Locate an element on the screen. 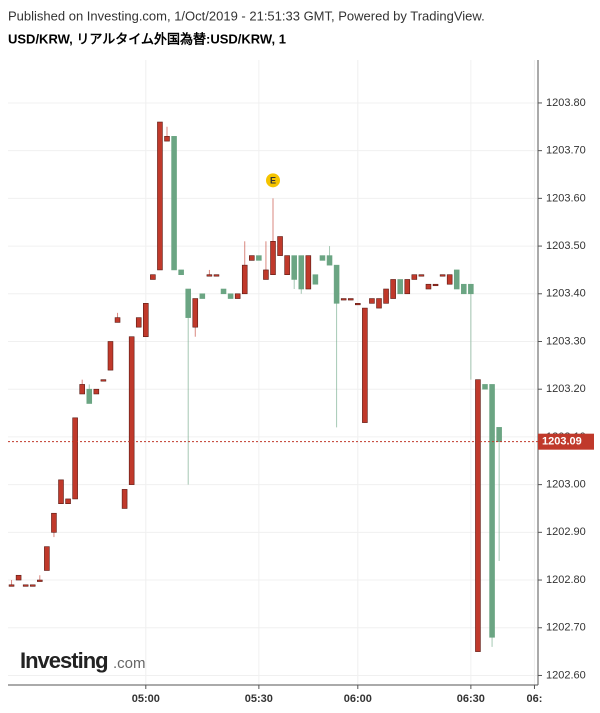 This screenshot has height=713, width=600. y-tick-label: 1202.90 is located at coordinates (566, 532).